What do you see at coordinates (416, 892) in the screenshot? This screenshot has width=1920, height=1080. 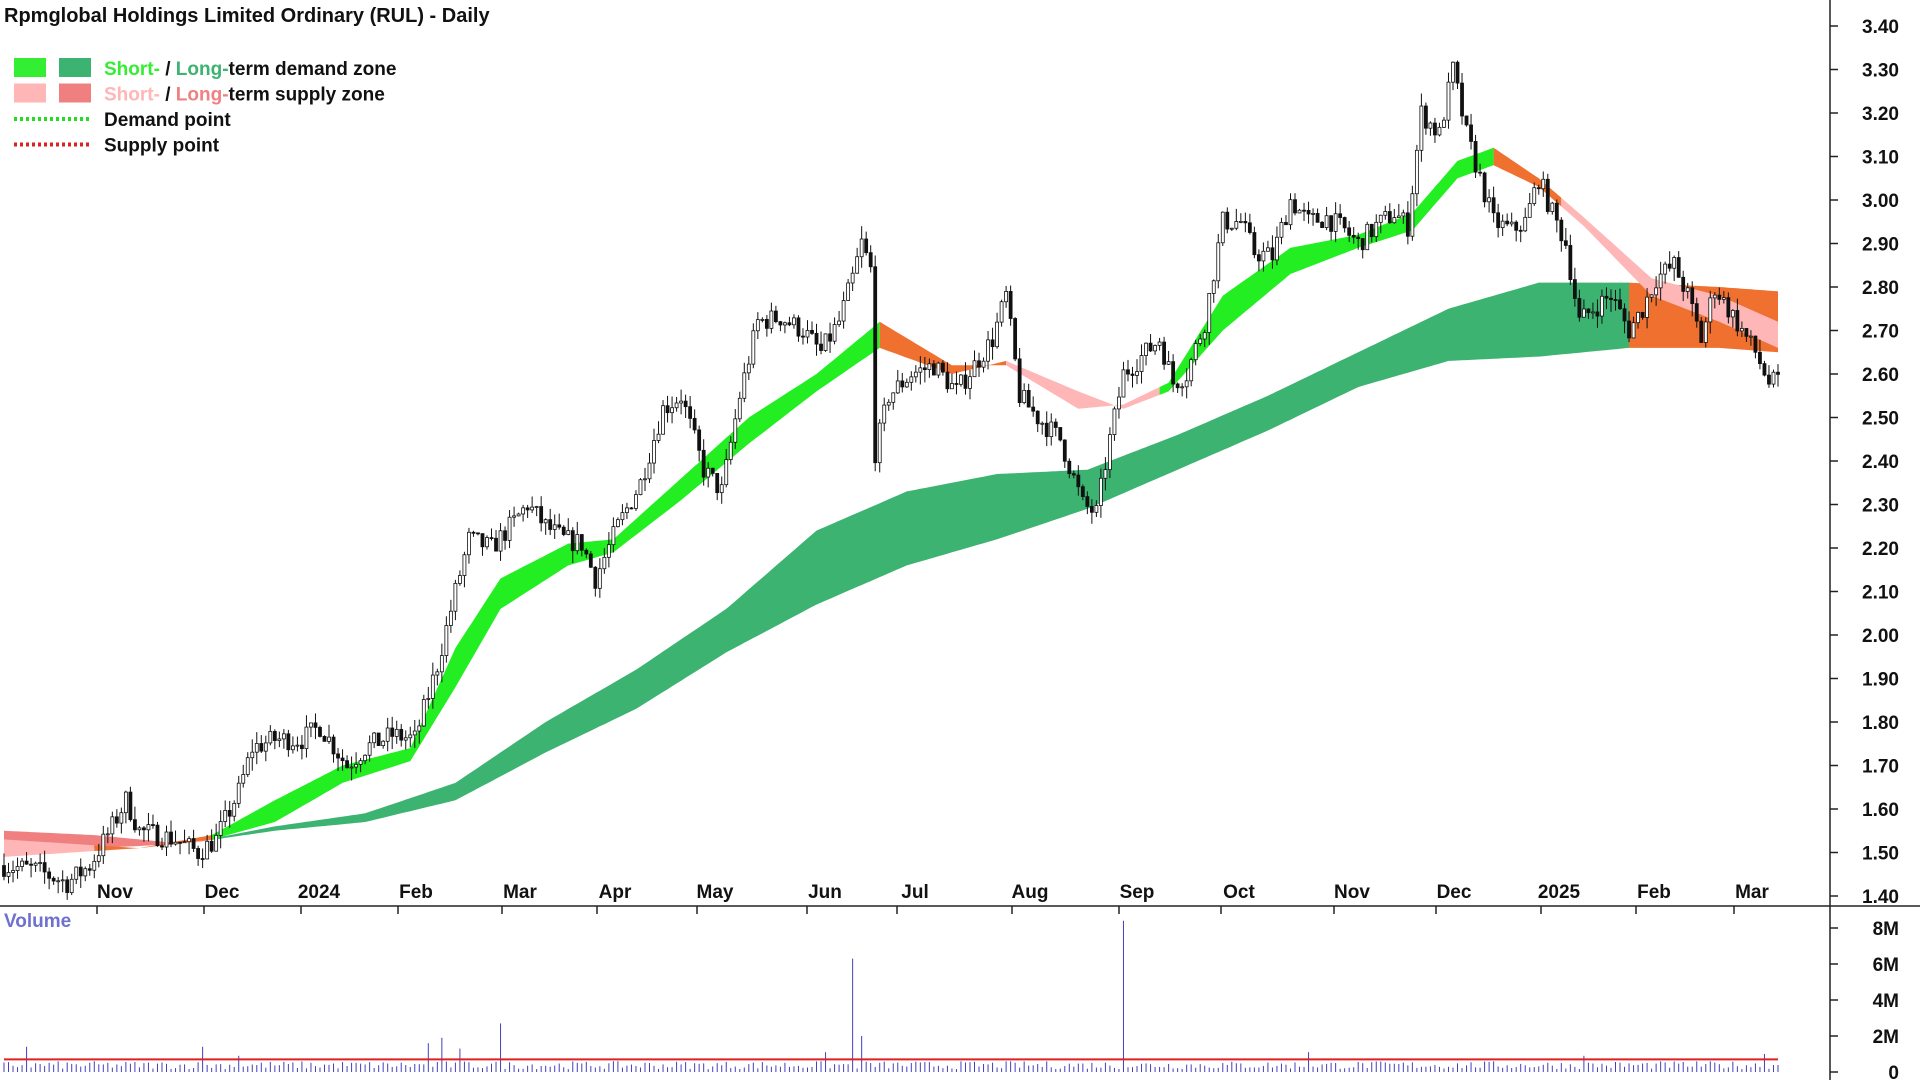 I see `date-tick-label: Feb` at bounding box center [416, 892].